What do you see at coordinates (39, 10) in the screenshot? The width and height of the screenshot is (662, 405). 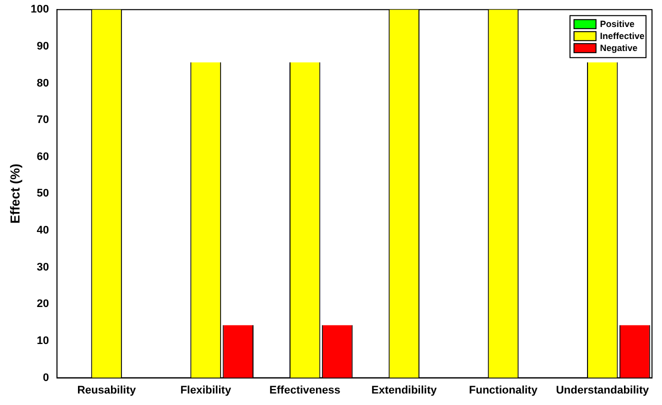 I see `y-tick-label: 100` at bounding box center [39, 10].